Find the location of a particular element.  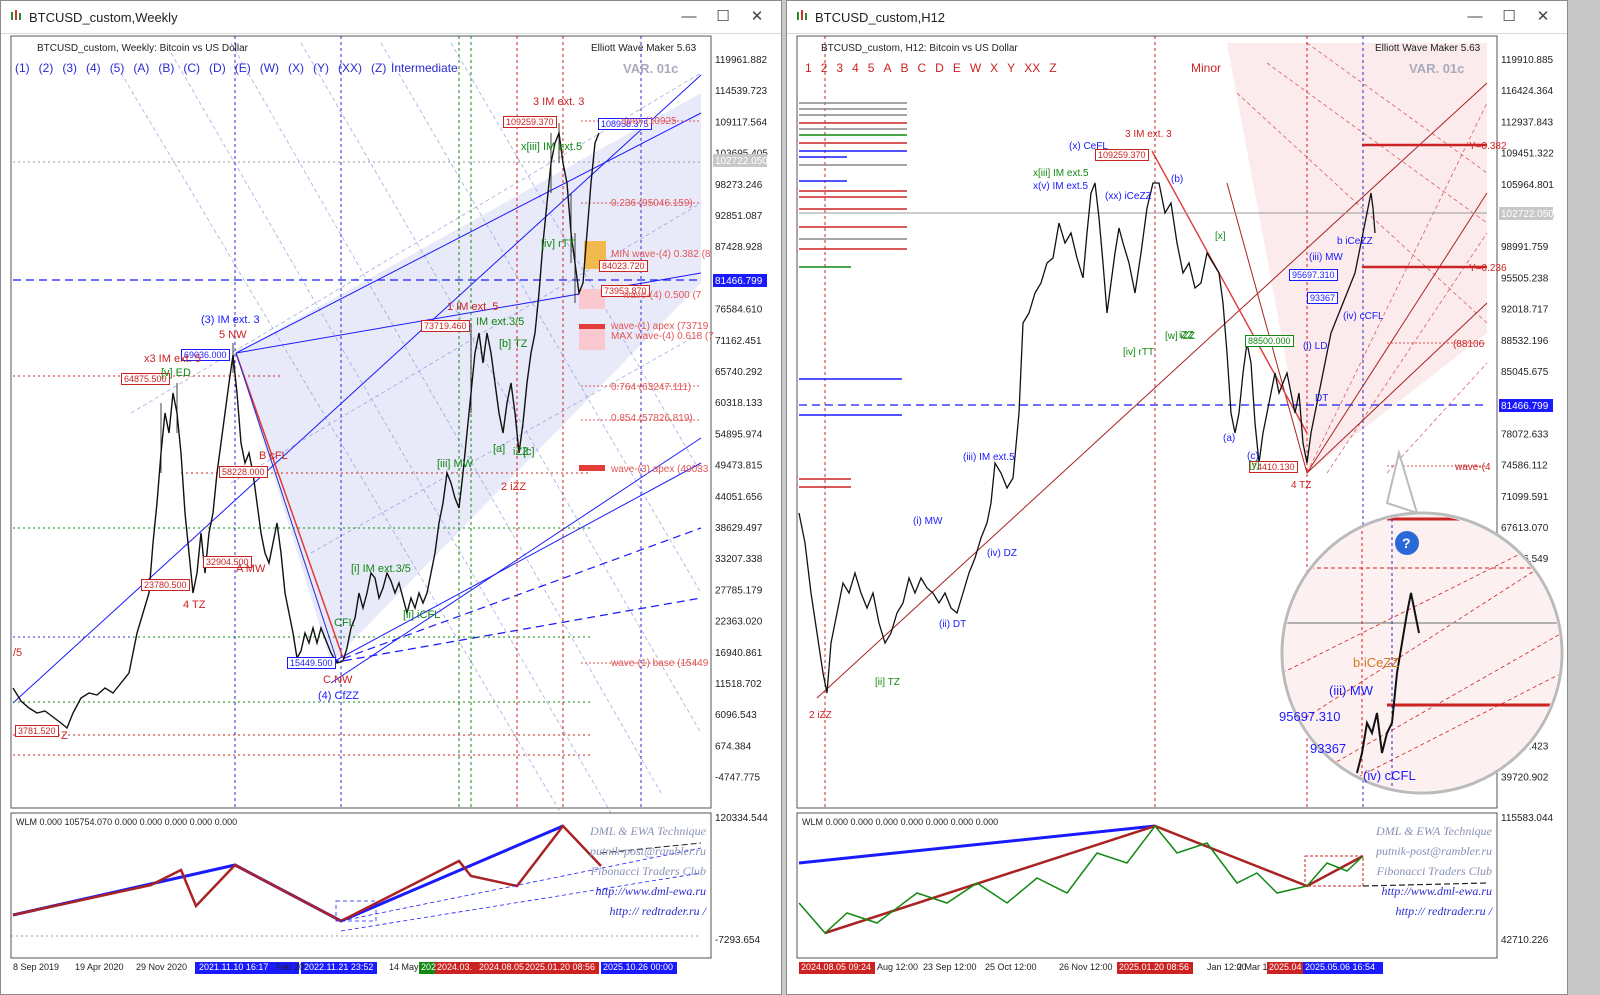

wave-degree-button: (Z) is located at coordinates (379, 68).